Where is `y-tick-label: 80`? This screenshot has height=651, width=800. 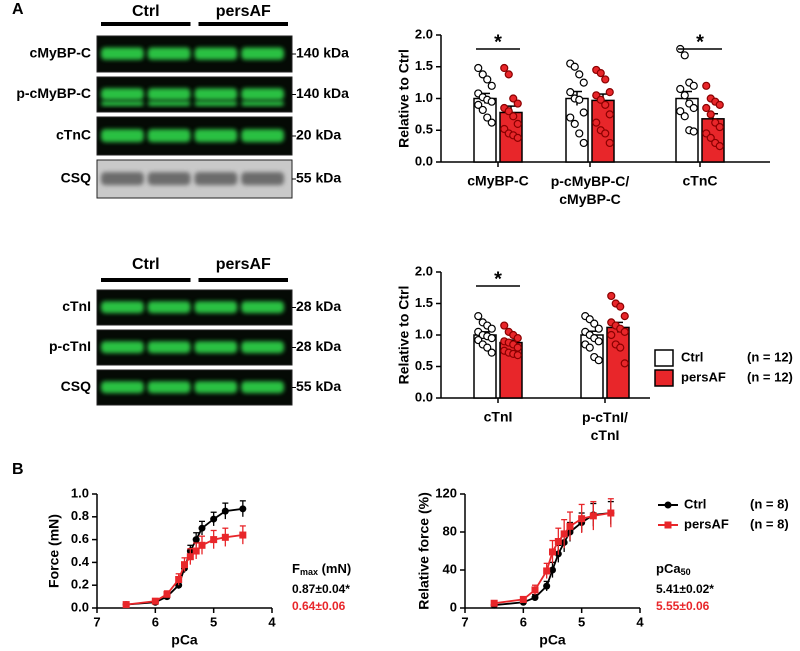 y-tick-label: 80 is located at coordinates (450, 530).